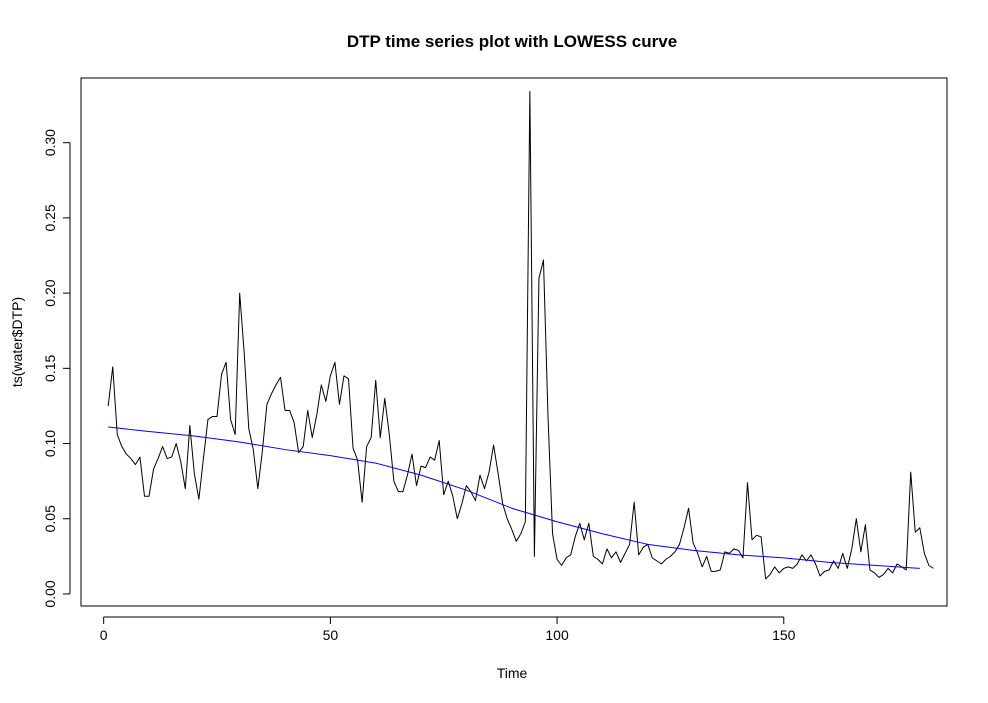 This screenshot has height=703, width=988. Describe the element at coordinates (104, 635) in the screenshot. I see `x-tick-label: 0` at that location.